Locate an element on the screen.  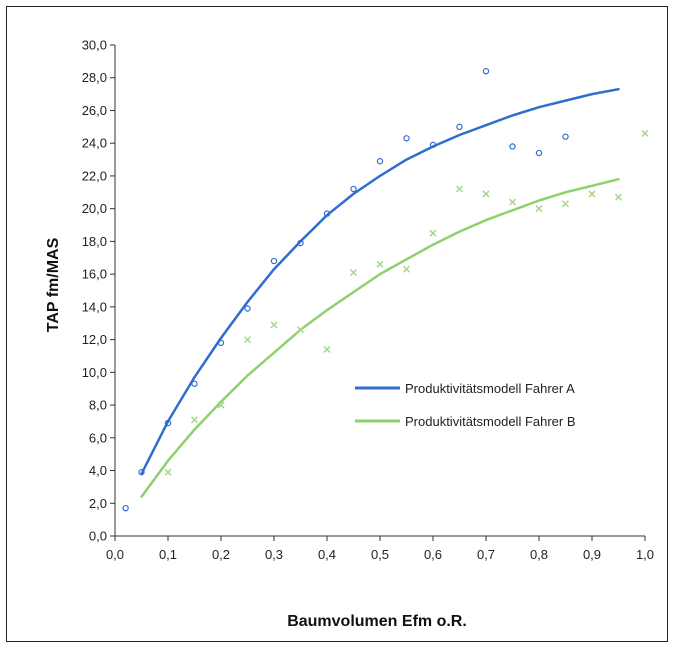
x-tick-label: 0,9 is located at coordinates (592, 554).